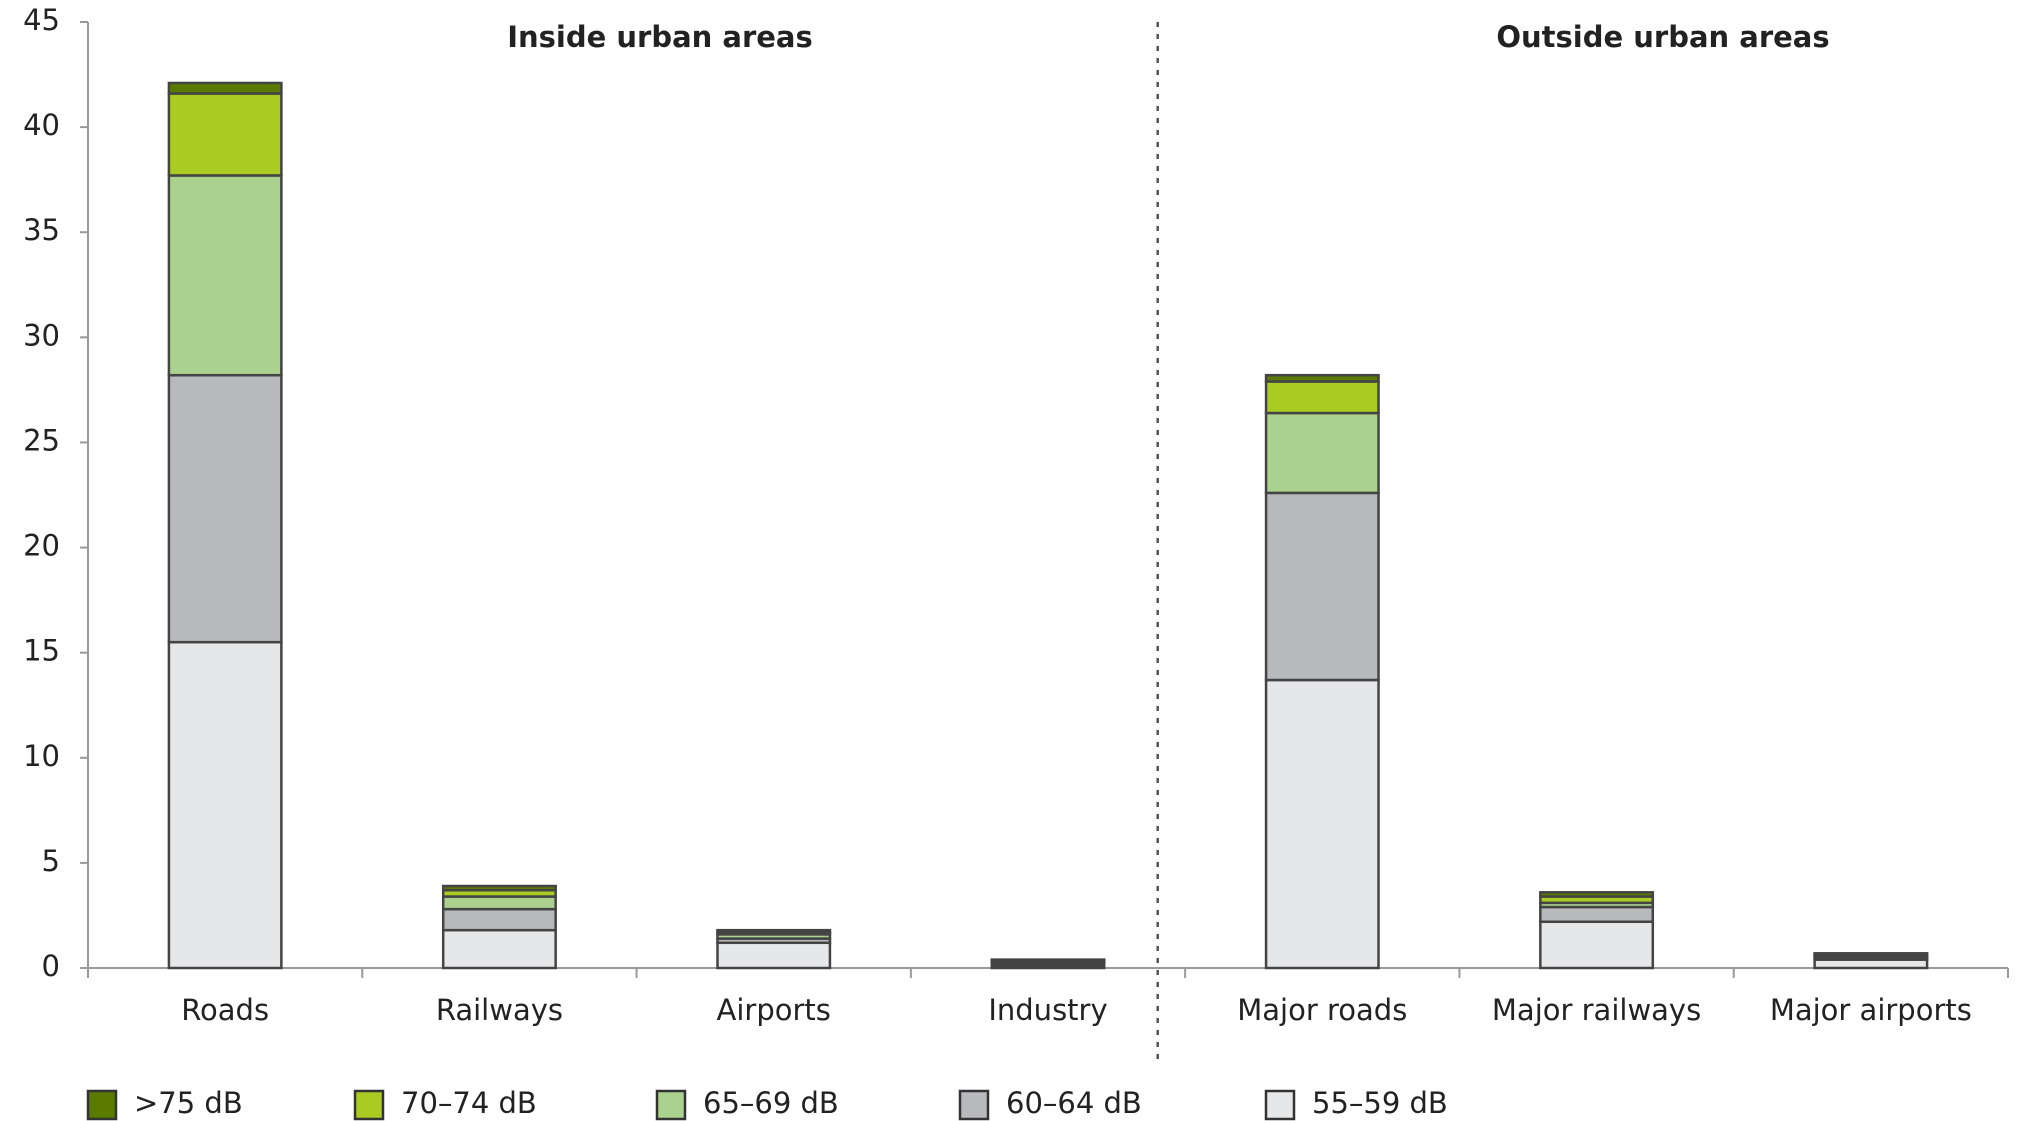  Describe the element at coordinates (1074, 1103) in the screenshot. I see `legend-label: 60–64 dB` at that location.